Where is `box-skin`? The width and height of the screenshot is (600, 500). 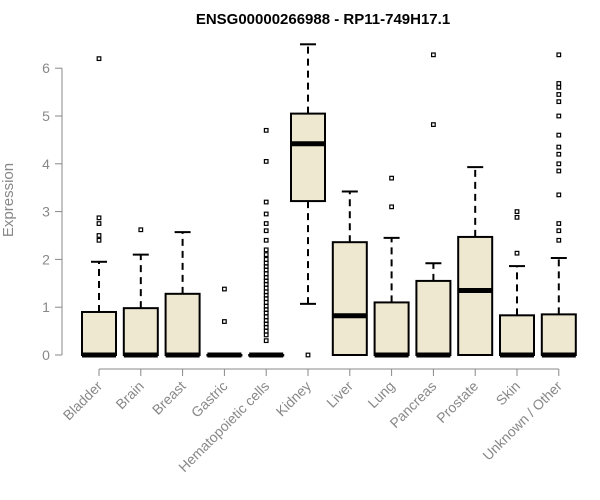 box-skin is located at coordinates (517, 283).